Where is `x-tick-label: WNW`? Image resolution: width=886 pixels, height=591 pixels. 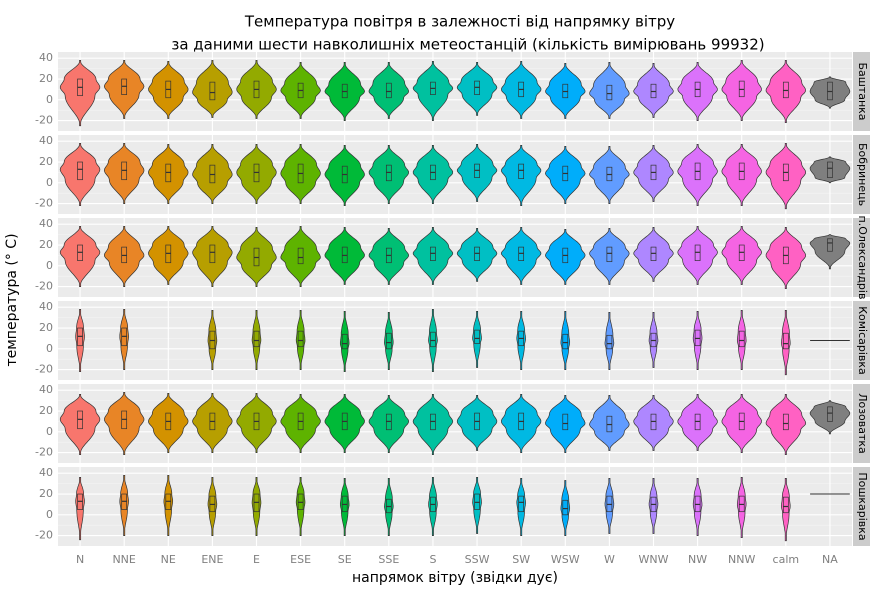 x-tick-label: WNW is located at coordinates (654, 559).